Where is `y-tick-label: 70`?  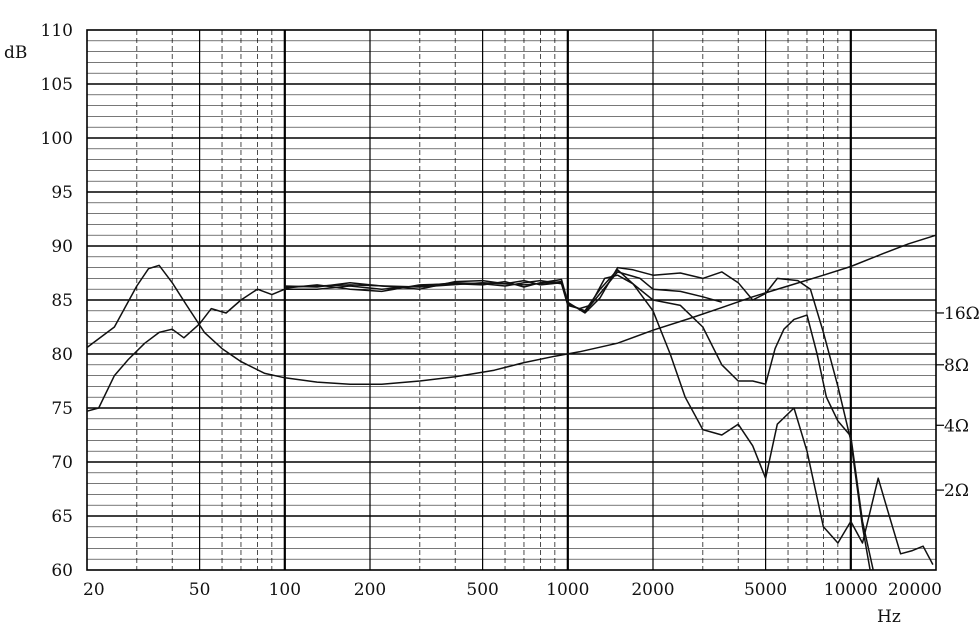
y-tick-label: 70 is located at coordinates (62, 463).